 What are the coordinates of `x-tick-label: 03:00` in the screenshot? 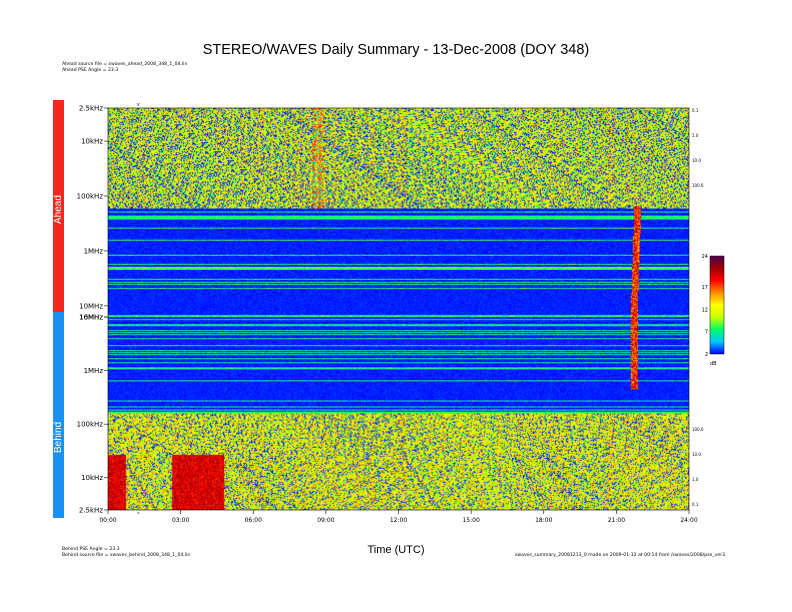 It's located at (180, 520).